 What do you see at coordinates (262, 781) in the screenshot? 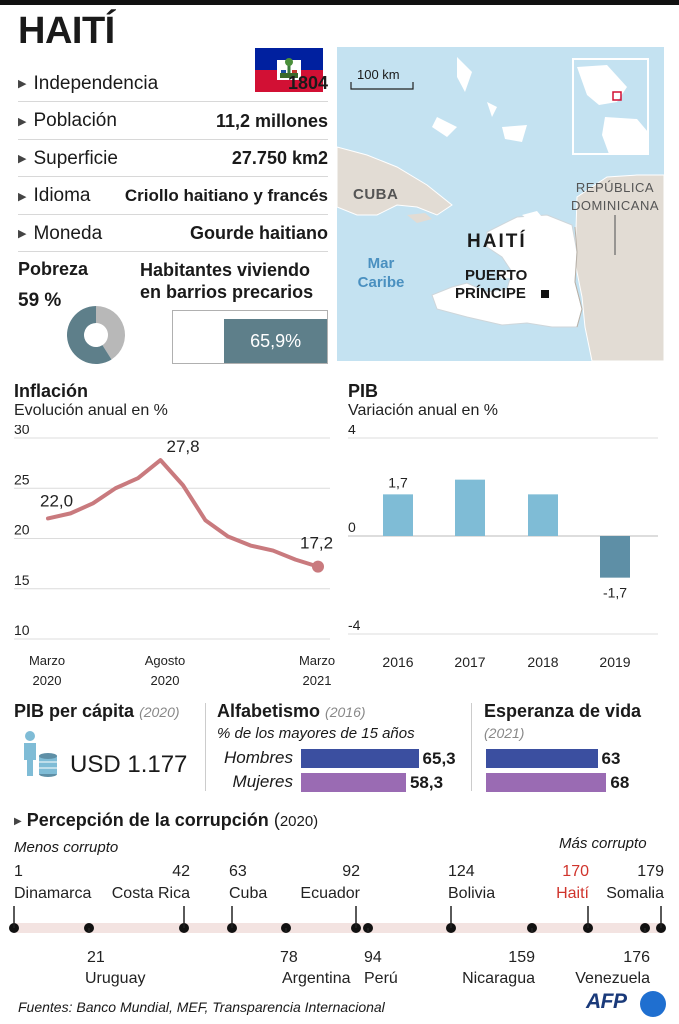
I see `literacy-row-label: Mujeres` at bounding box center [262, 781].